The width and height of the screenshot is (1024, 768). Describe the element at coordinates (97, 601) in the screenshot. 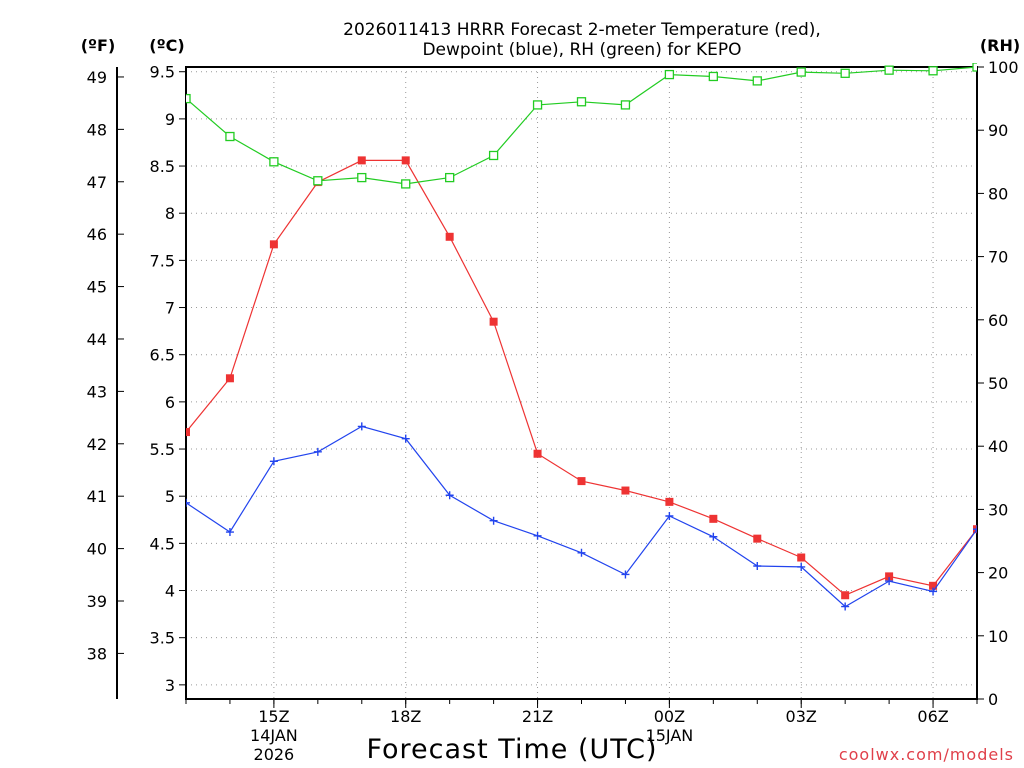

I see `fahrenheit-tick-label: 39` at that location.